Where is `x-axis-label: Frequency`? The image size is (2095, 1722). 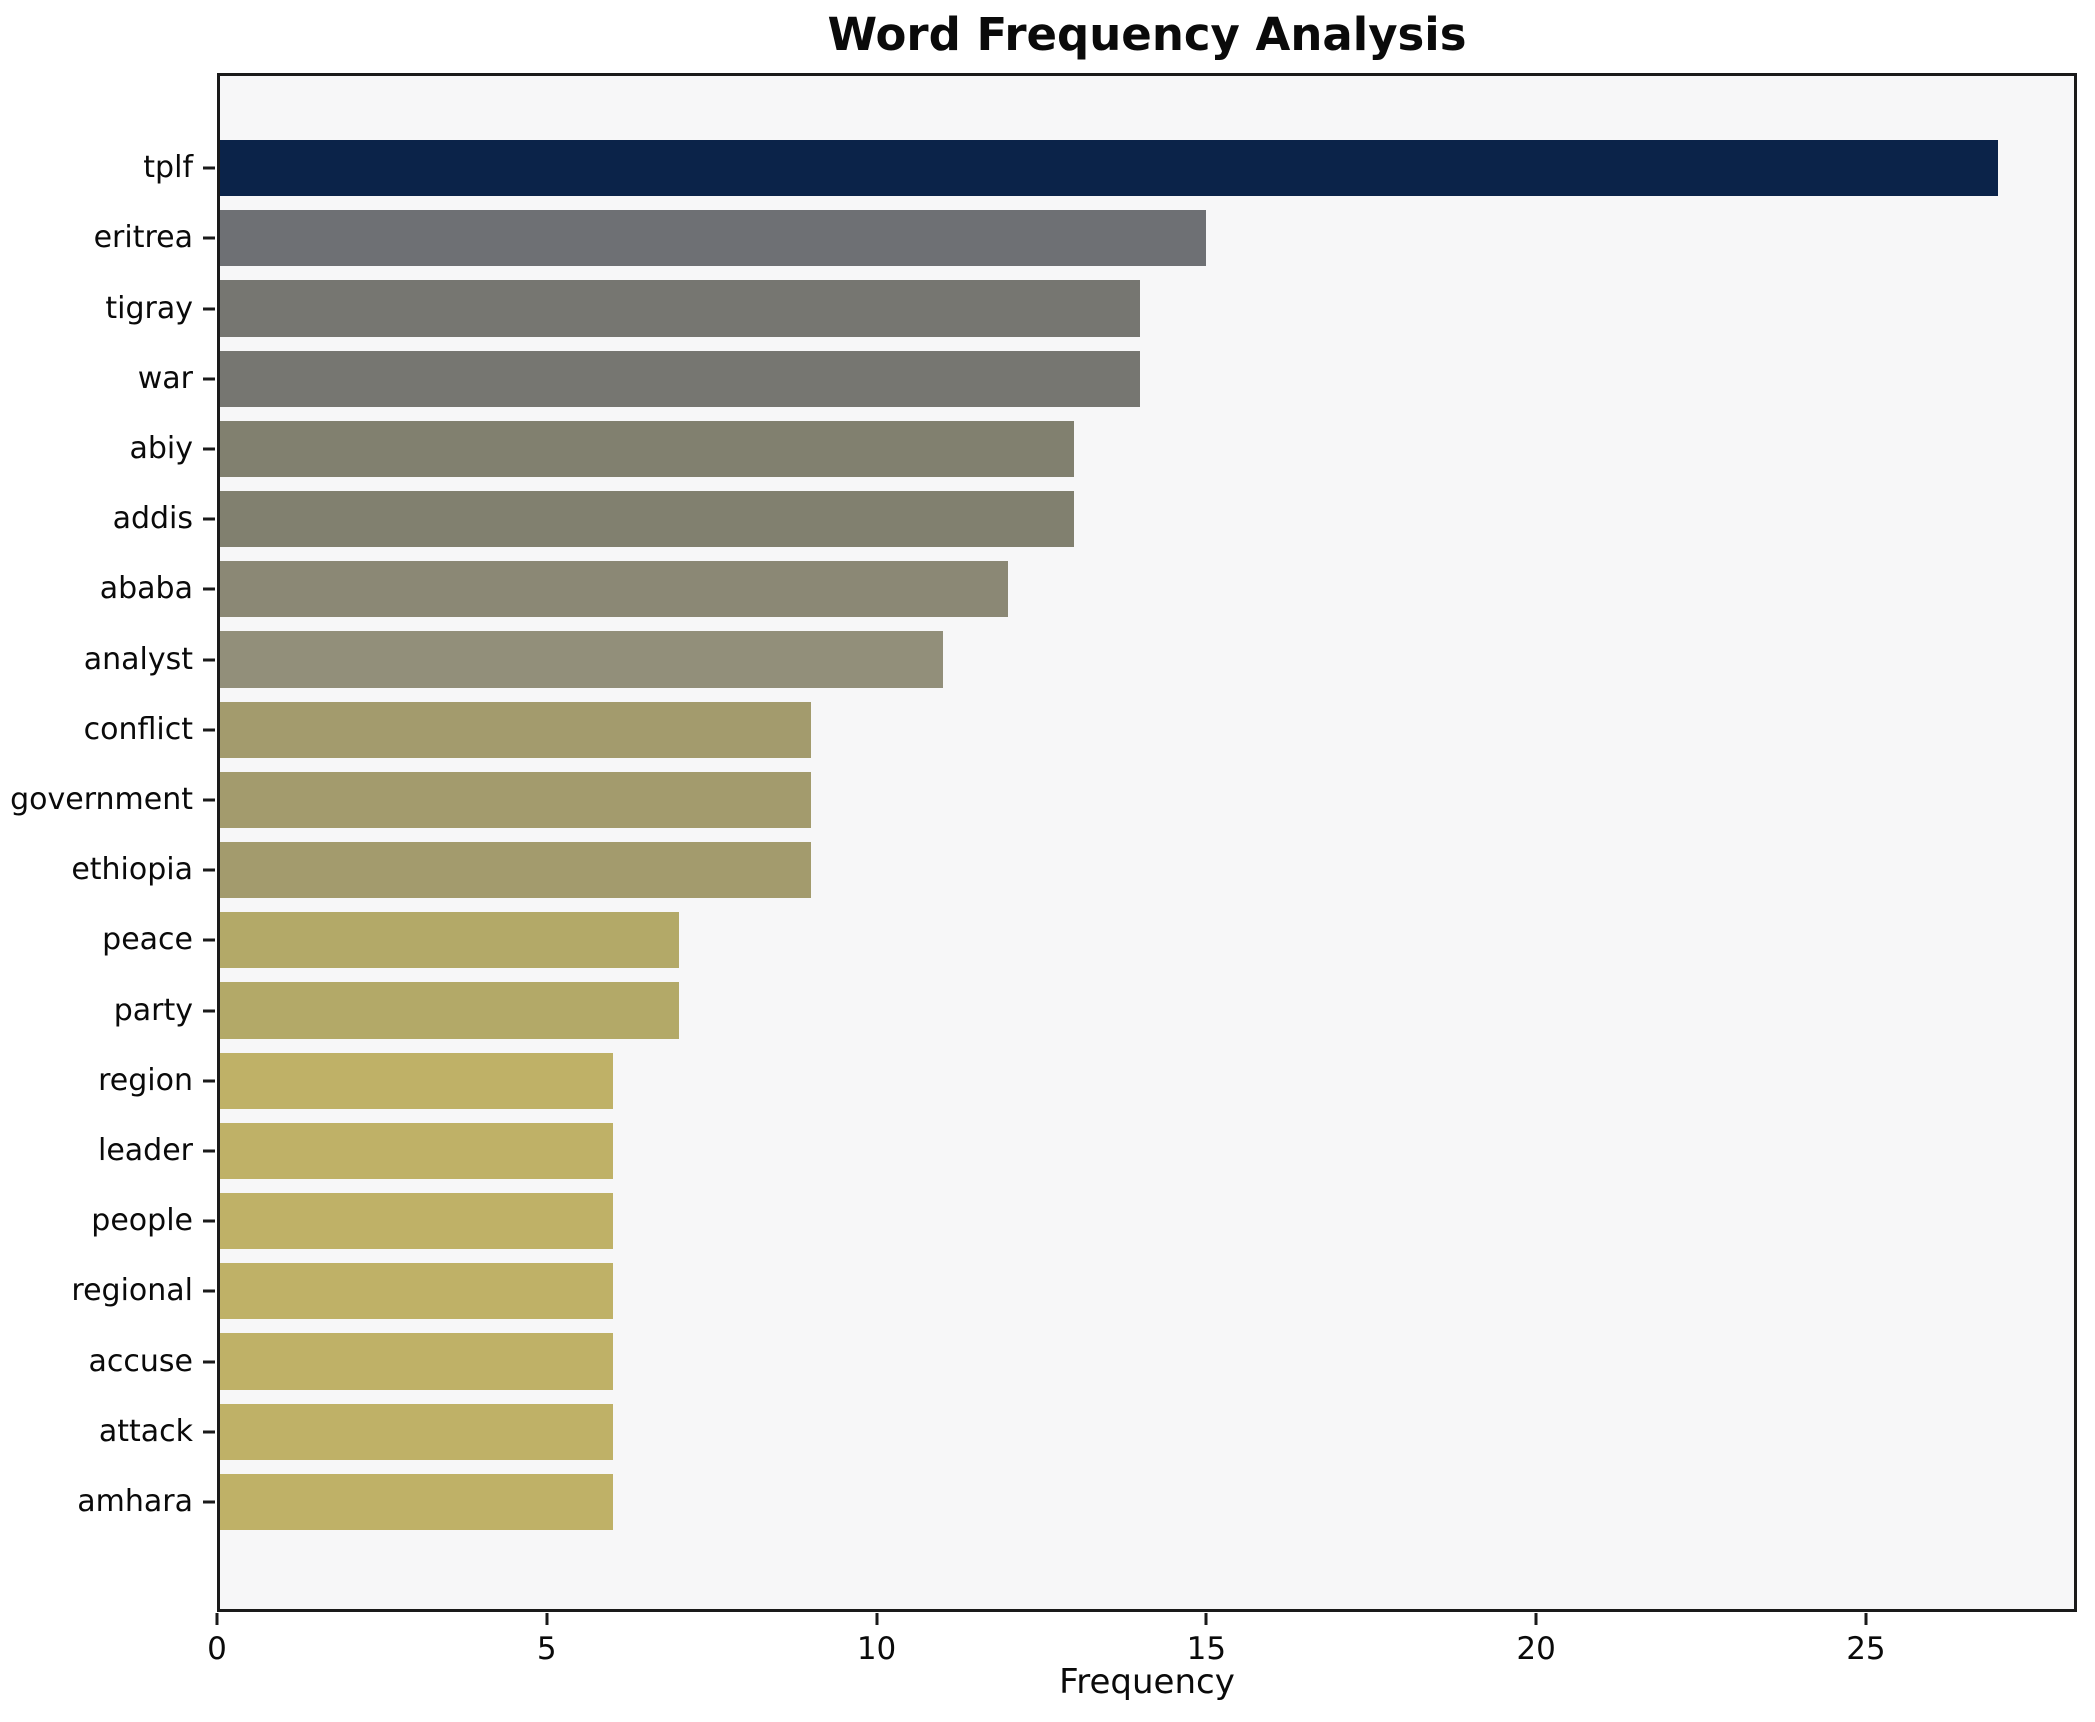 x-axis-label: Frequency is located at coordinates (1147, 1682).